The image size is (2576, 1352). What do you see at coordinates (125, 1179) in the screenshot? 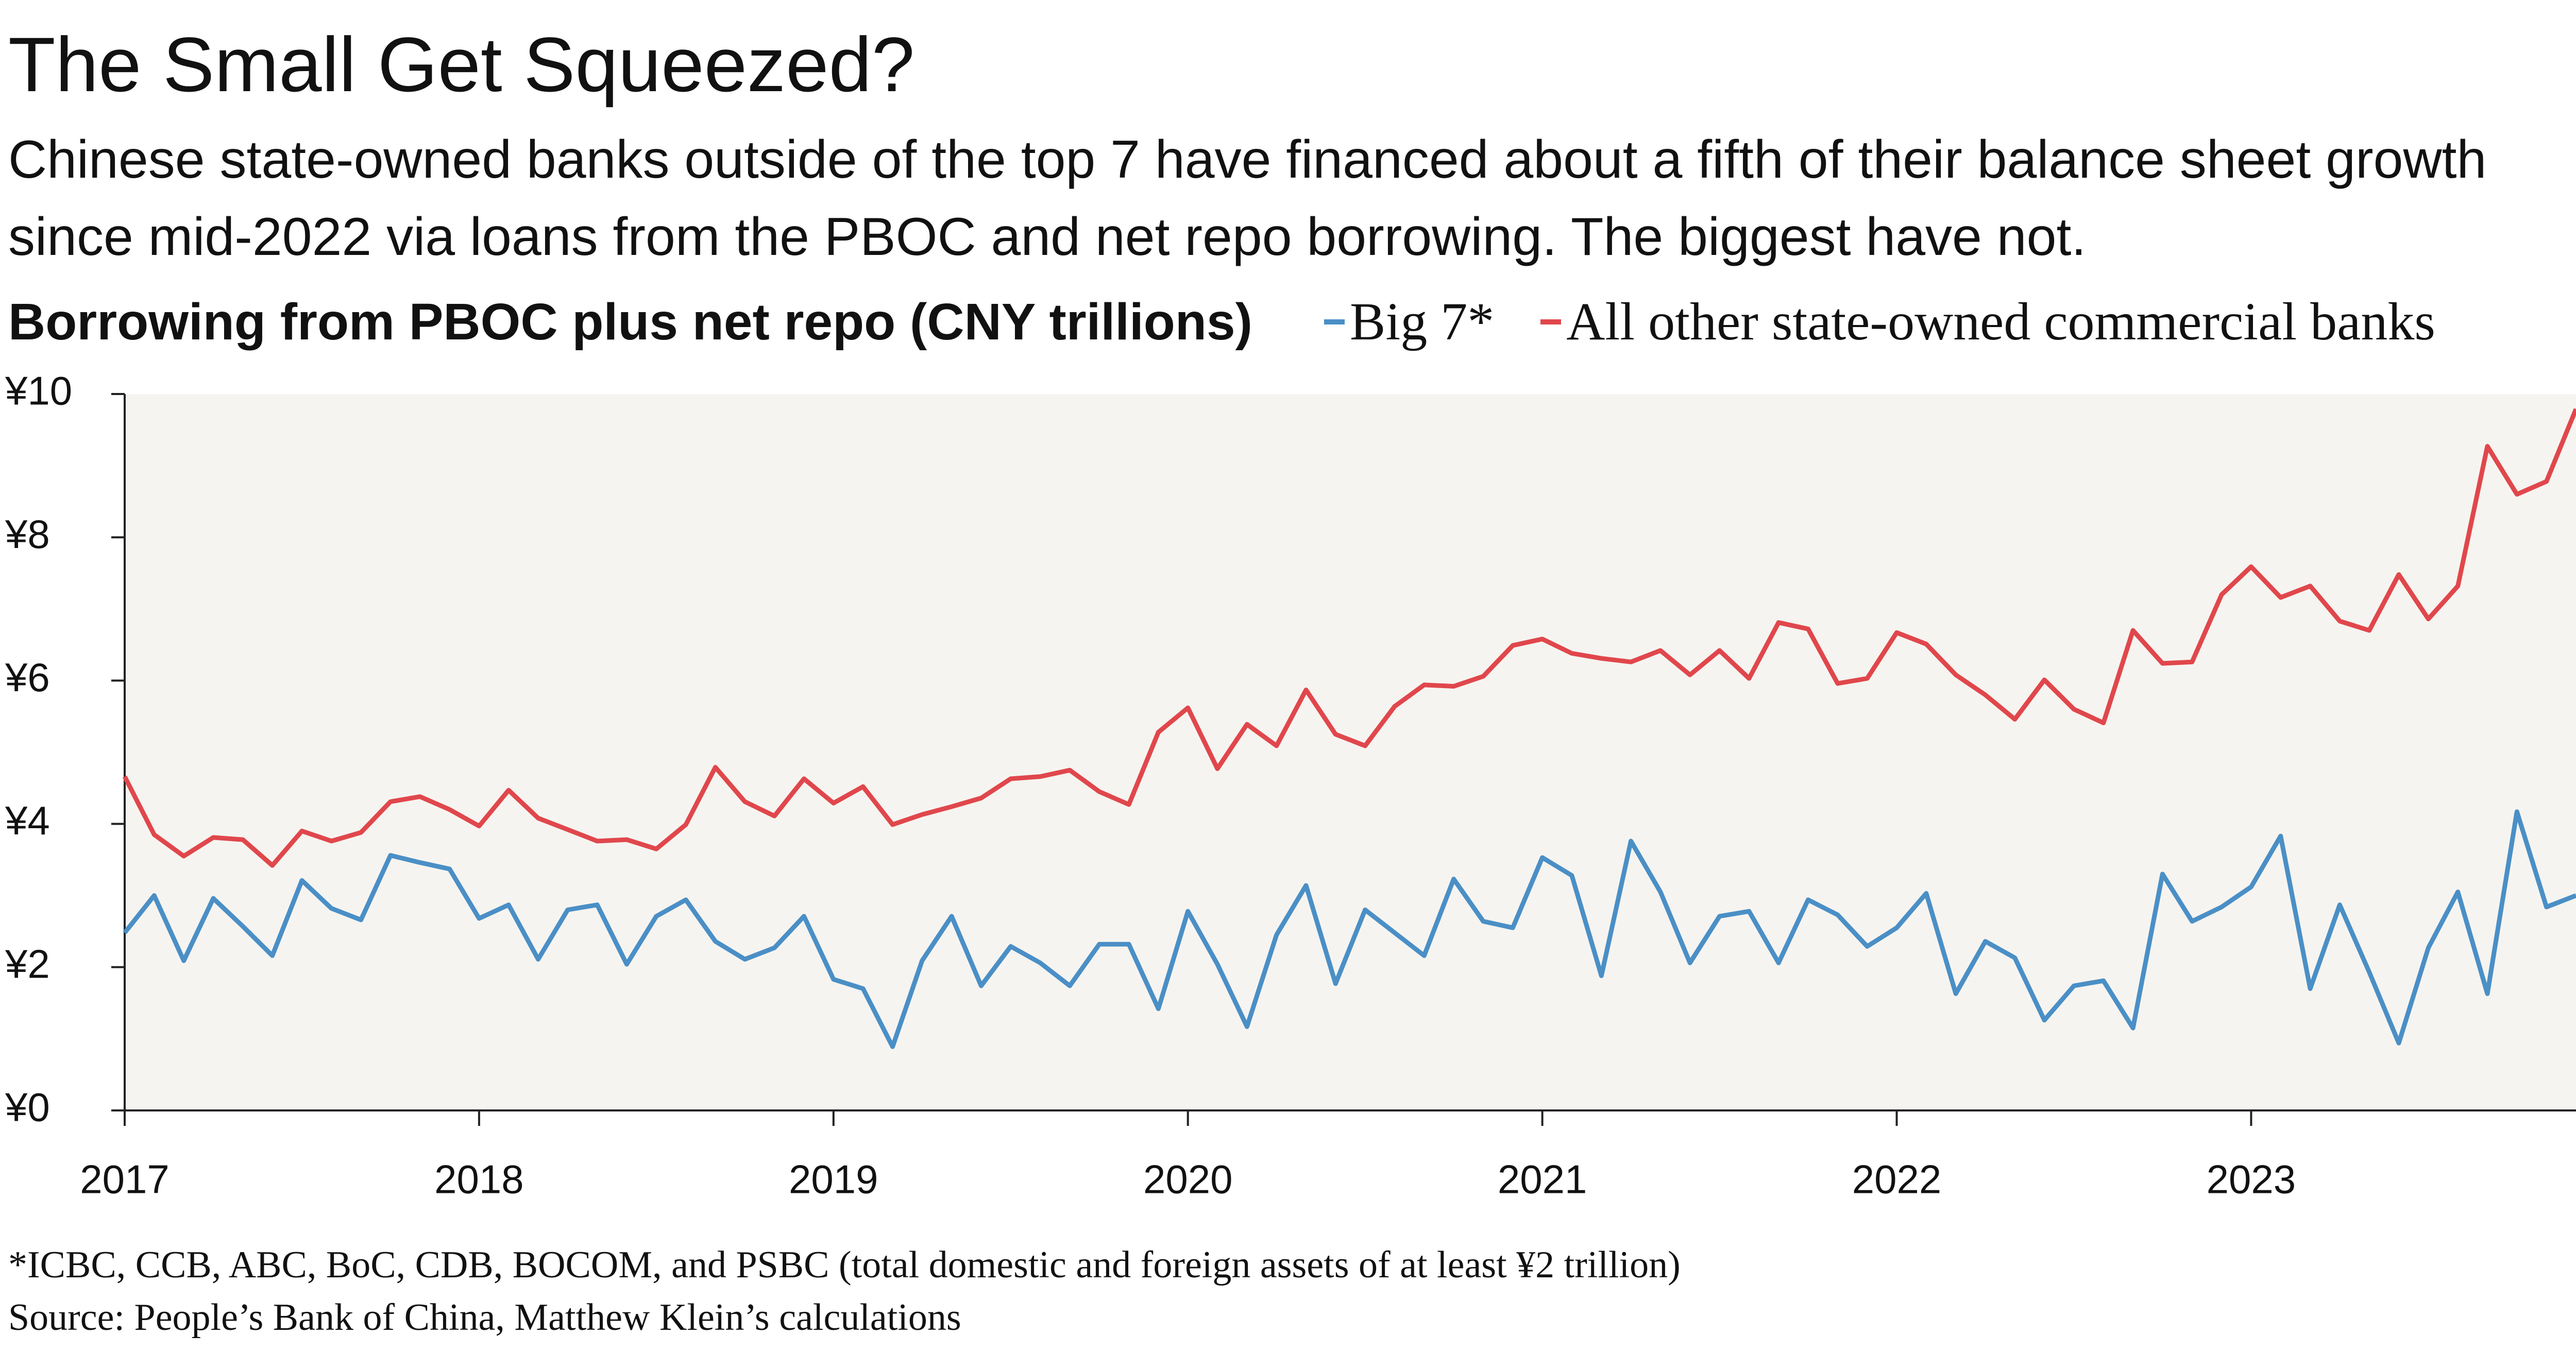
I see `x-tick-label: 2017` at bounding box center [125, 1179].